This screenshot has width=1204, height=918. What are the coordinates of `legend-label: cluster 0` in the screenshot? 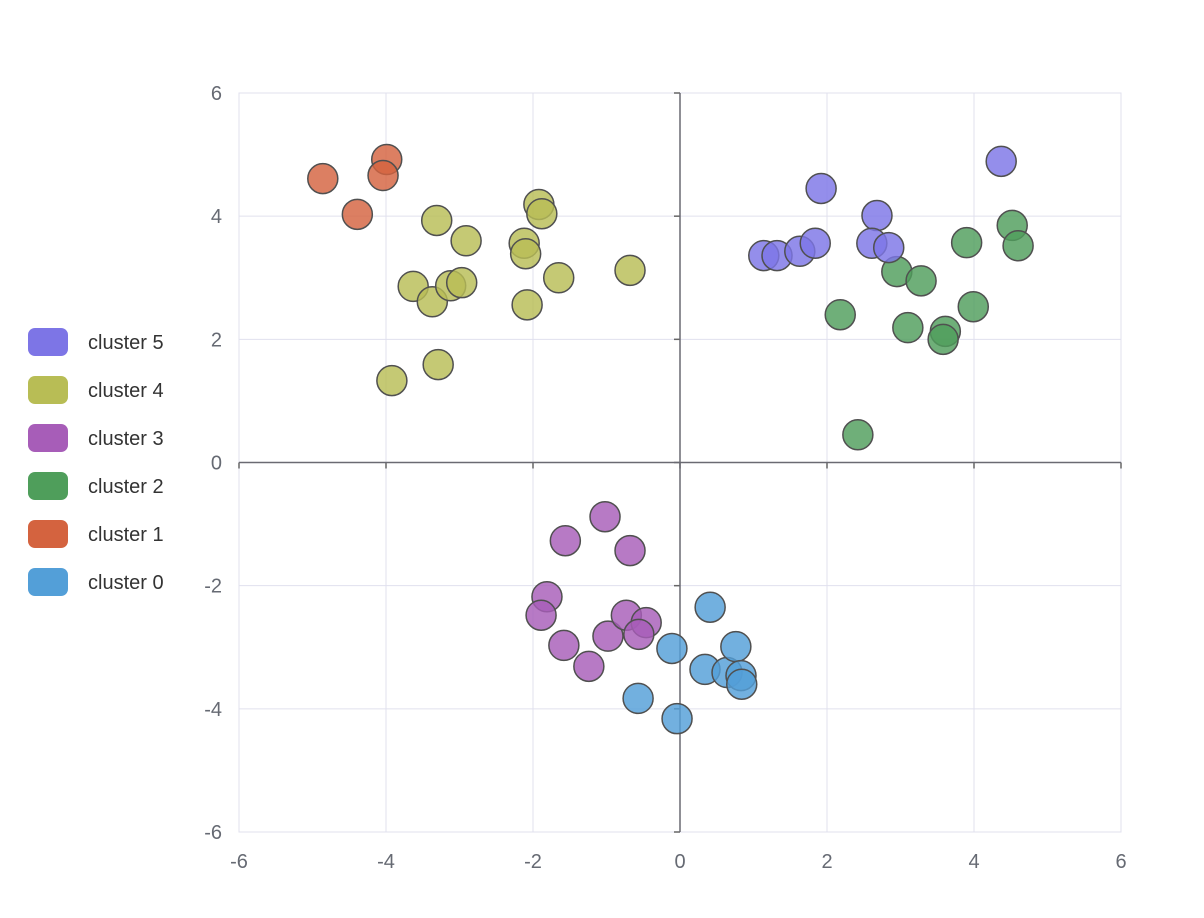 It's located at (126, 583).